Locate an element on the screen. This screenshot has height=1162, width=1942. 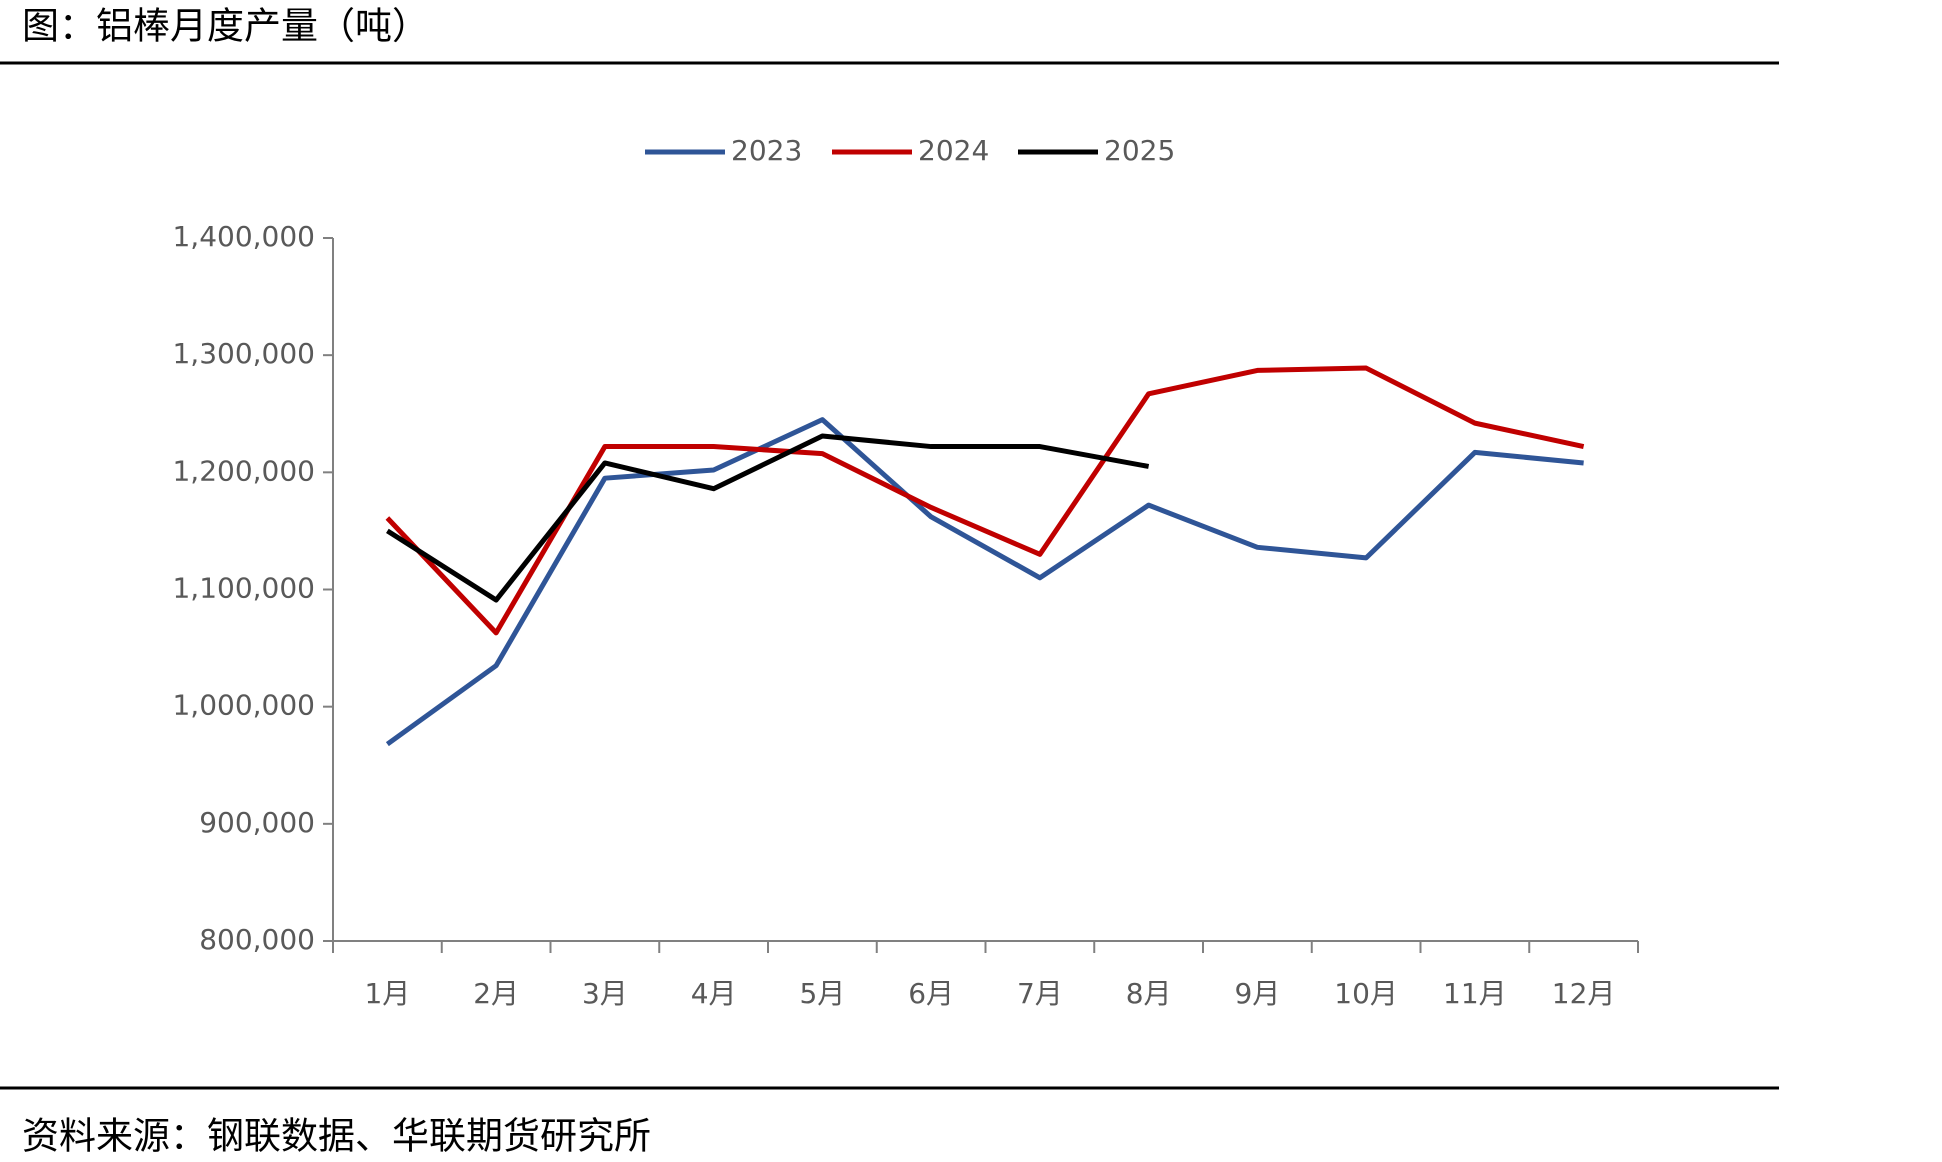
x-tick-label: 10月 is located at coordinates (1366, 993).